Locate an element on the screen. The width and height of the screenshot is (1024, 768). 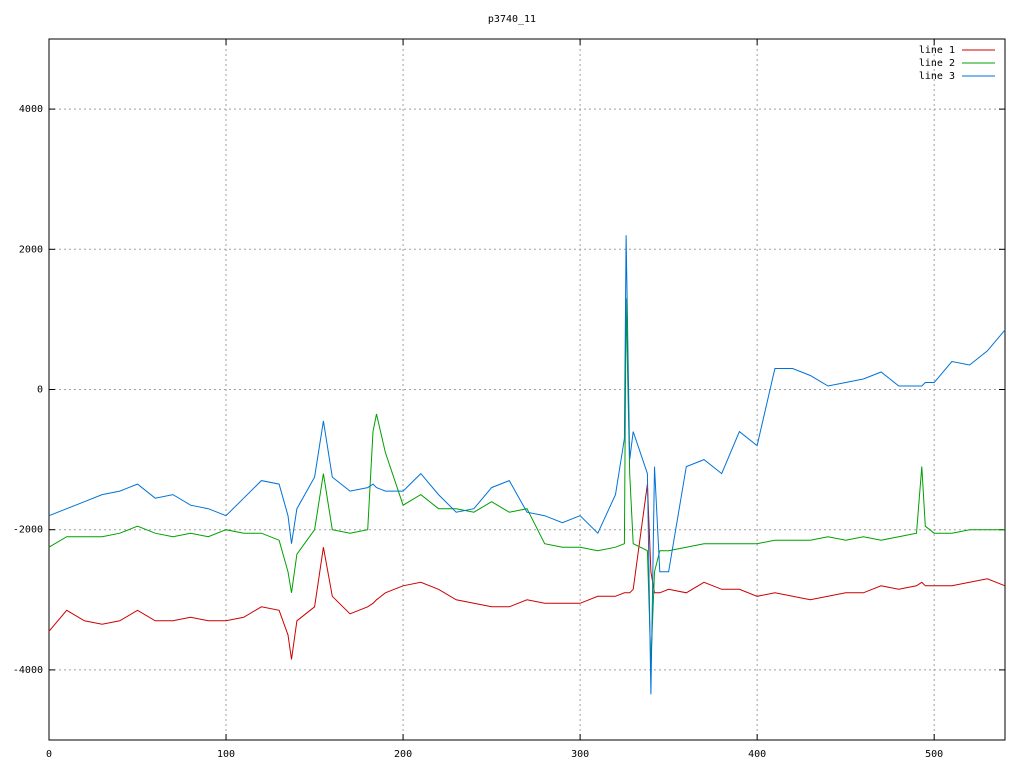
x-tick-label: 500 is located at coordinates (934, 754).